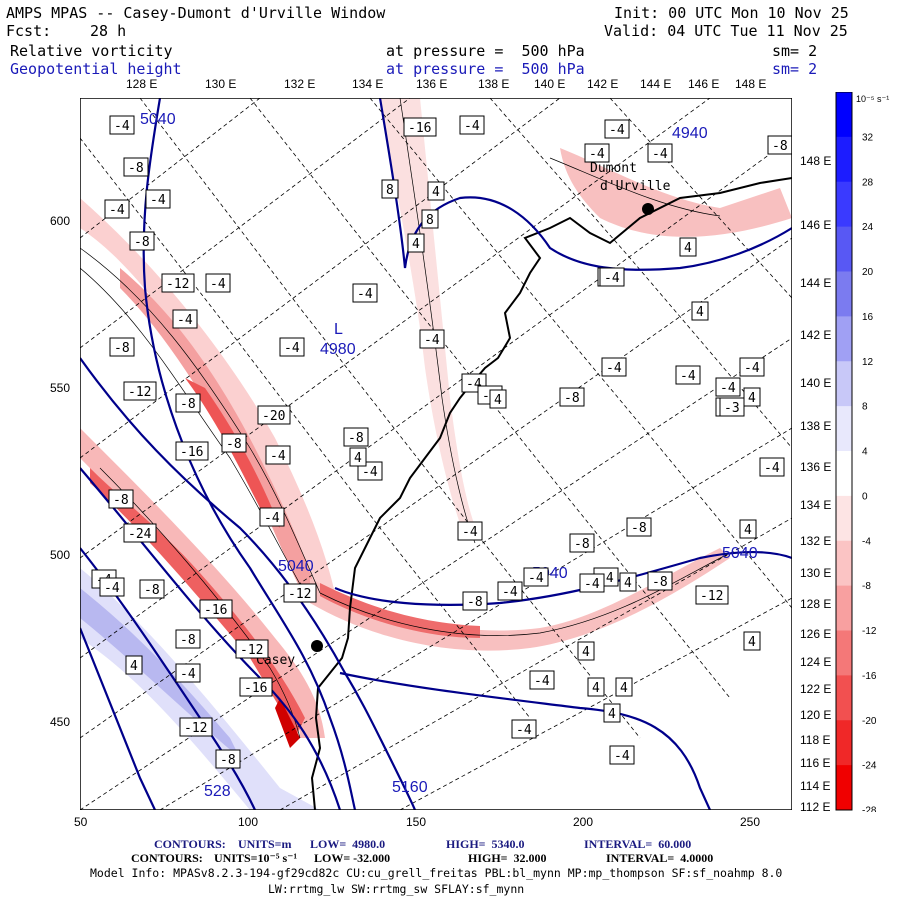 This screenshot has height=900, width=900. Describe the element at coordinates (215, 610) in the screenshot. I see `svg-text: -16` at that location.